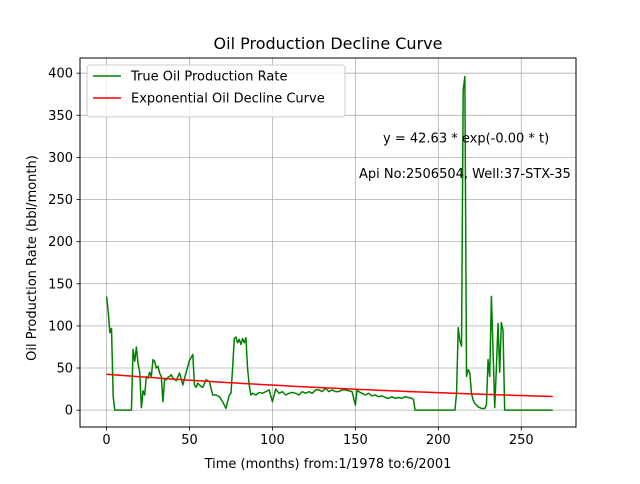 Image resolution: width=640 pixels, height=484 pixels. I want to click on x-tick-label: 150, so click(355, 440).